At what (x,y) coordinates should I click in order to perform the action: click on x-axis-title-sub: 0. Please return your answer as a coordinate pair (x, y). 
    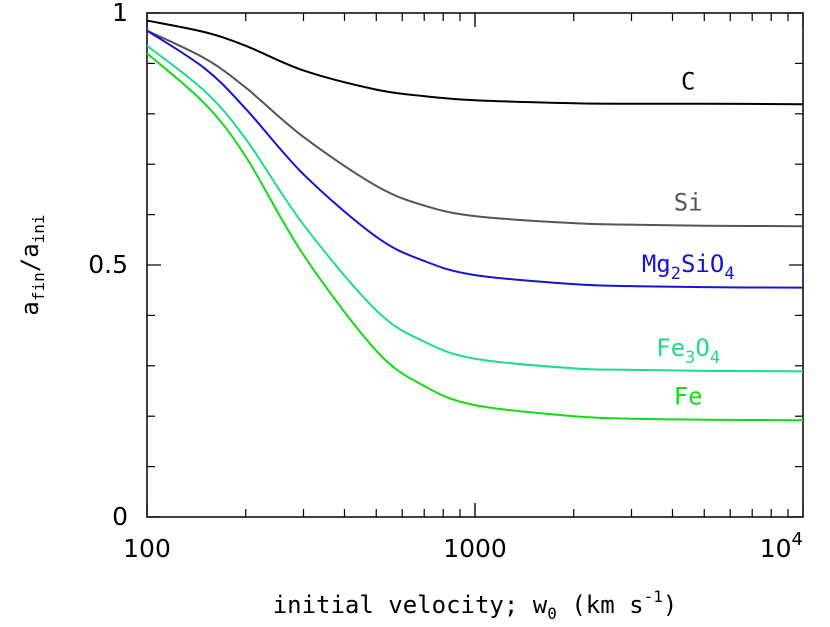
    Looking at the image, I should click on (552, 613).